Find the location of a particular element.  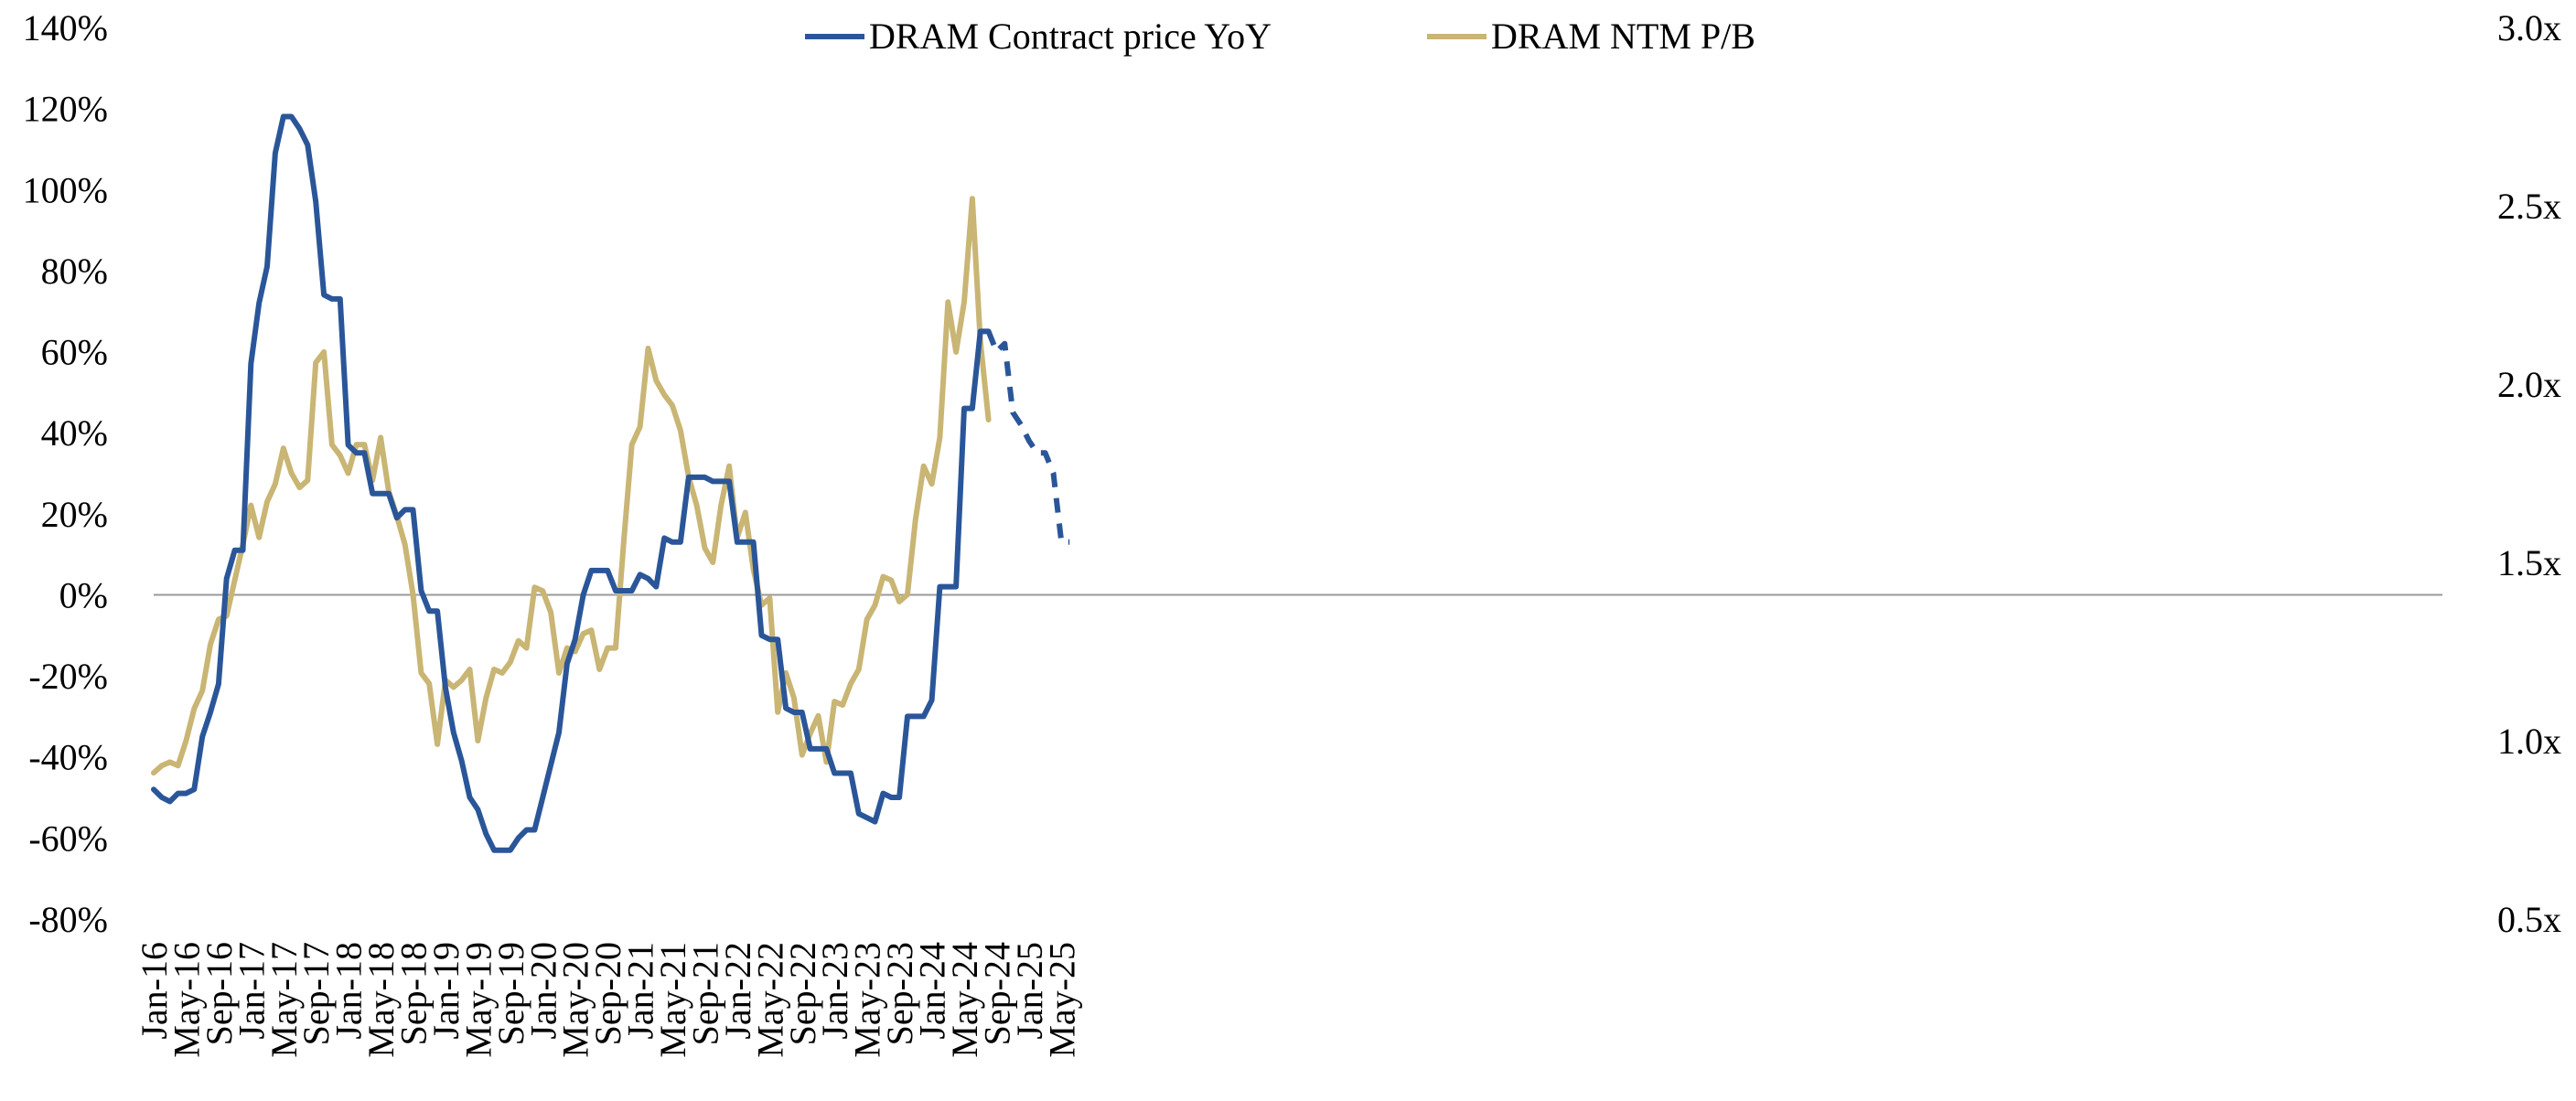

legend-label-dram-contract-price-yoy: DRAM Contract price YoY is located at coordinates (1070, 36).